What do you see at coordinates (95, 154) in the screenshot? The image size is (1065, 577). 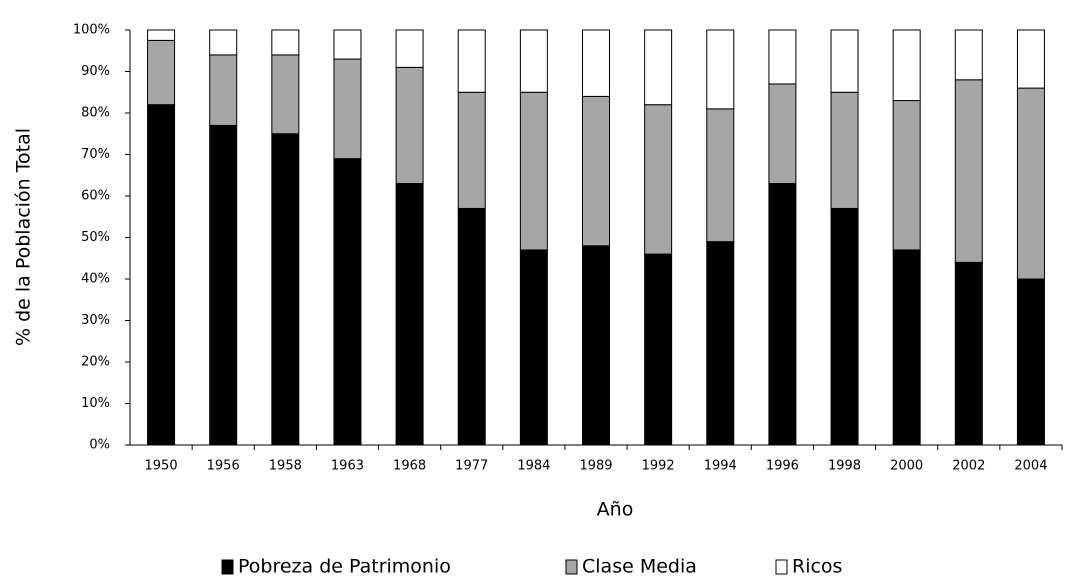 I see `y-tick-label: 70%` at bounding box center [95, 154].